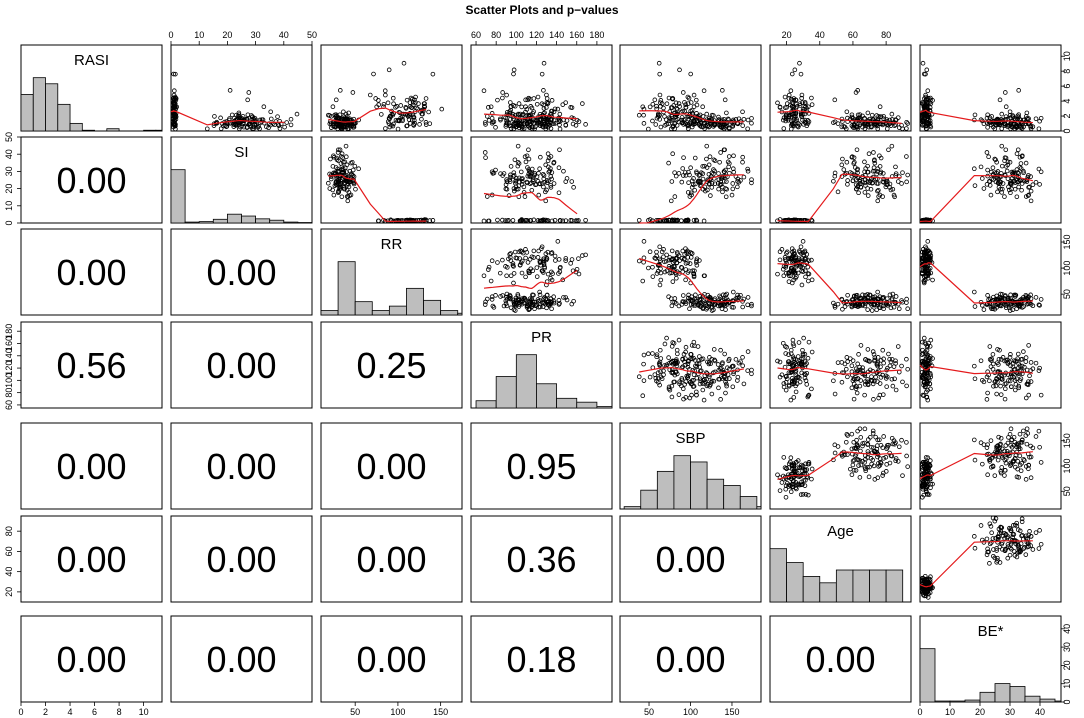 This screenshot has height=718, width=1084. What do you see at coordinates (1010, 712) in the screenshot?
I see `x-tick-label: 30` at bounding box center [1010, 712].